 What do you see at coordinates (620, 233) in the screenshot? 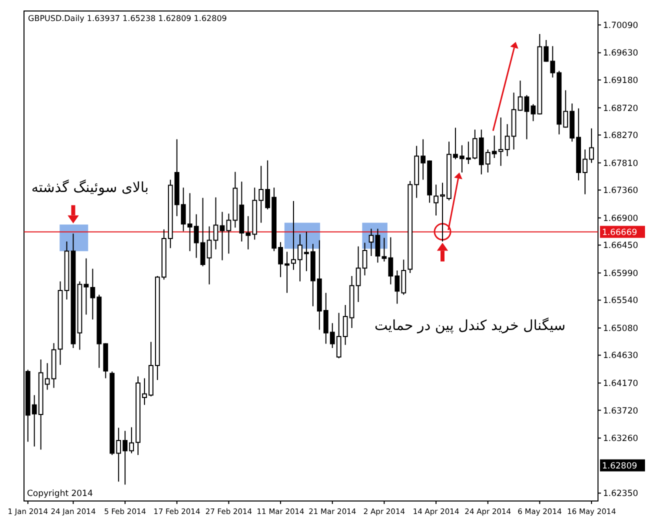
I see `ref-line-label: 1.66669` at bounding box center [620, 233].